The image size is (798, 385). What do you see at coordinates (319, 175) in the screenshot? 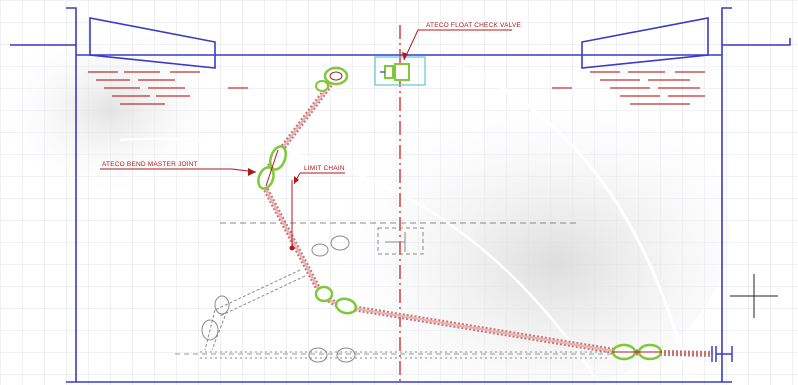
I see `annotation-limit-chain: LIMIT CHAIN` at bounding box center [319, 175].